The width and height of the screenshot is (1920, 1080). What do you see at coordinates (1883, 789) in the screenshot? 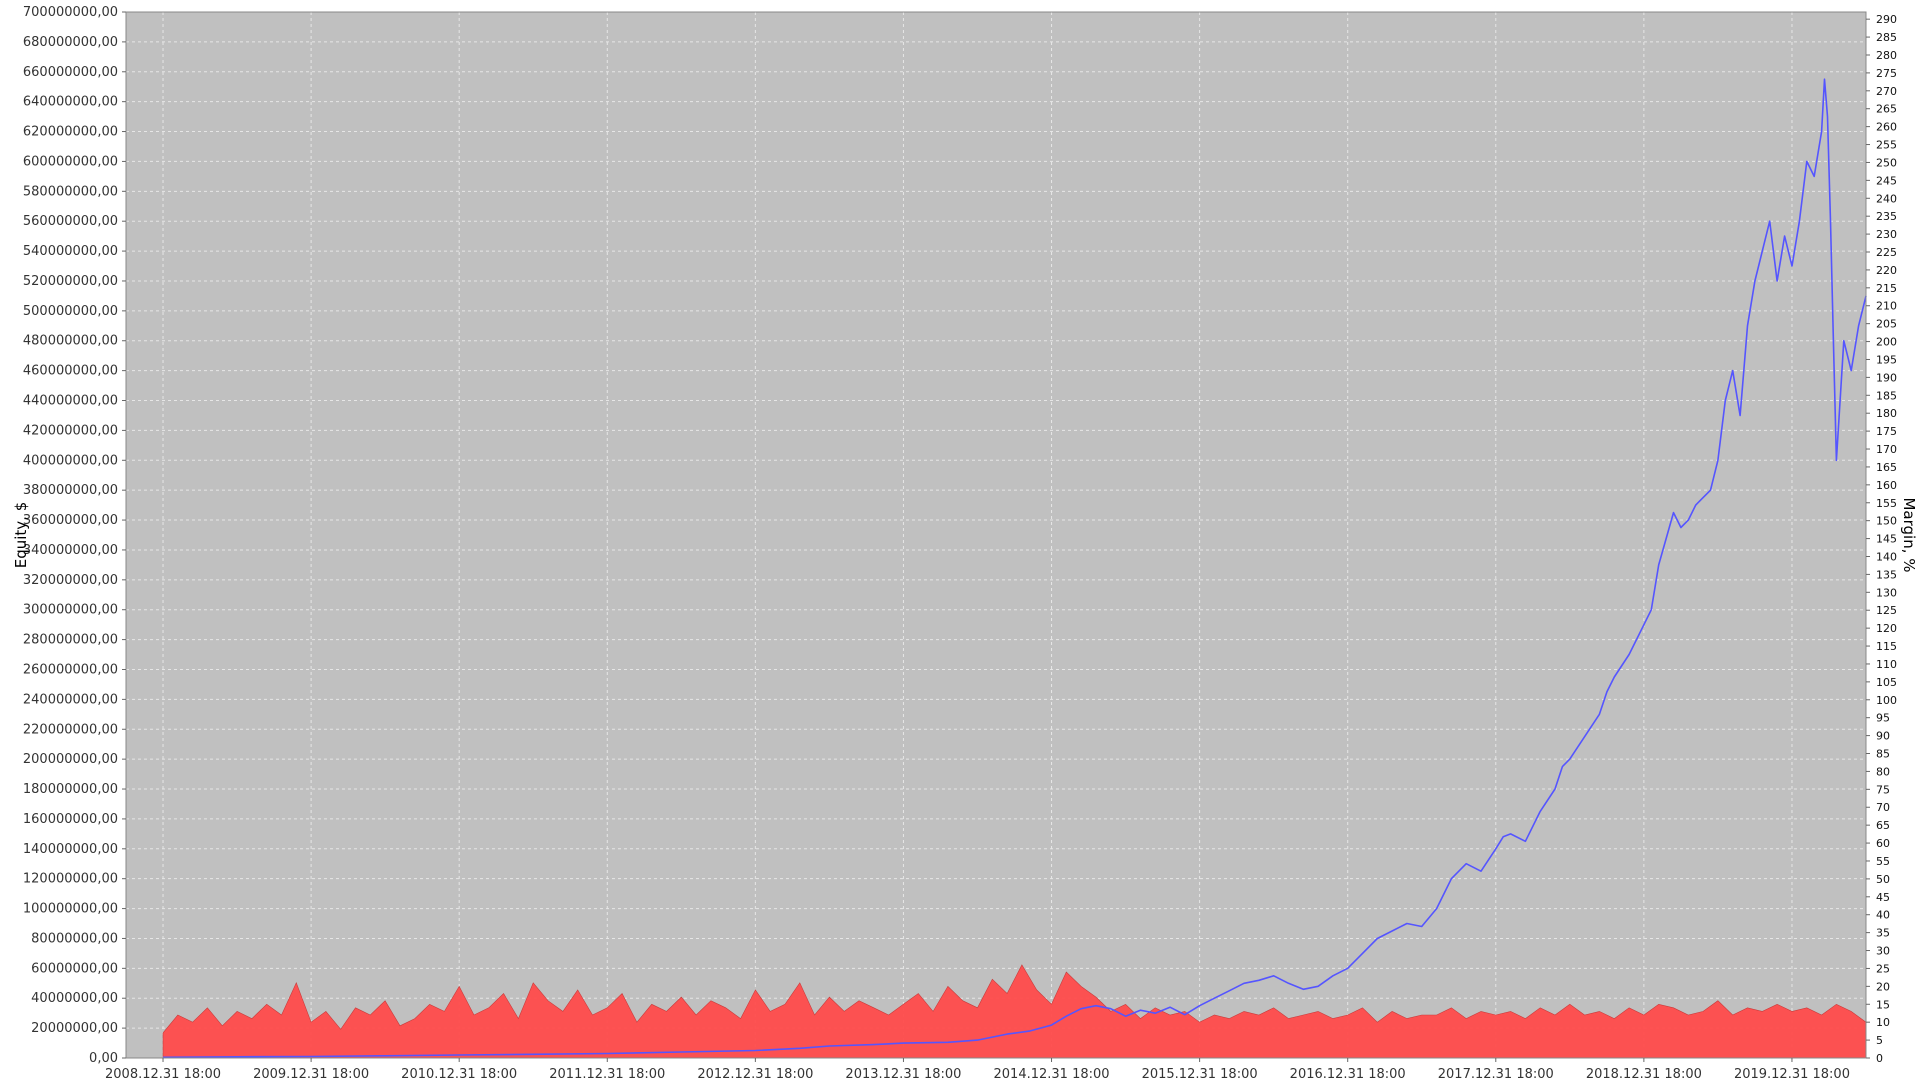
I see `y2-tick-label: 75` at bounding box center [1883, 789].